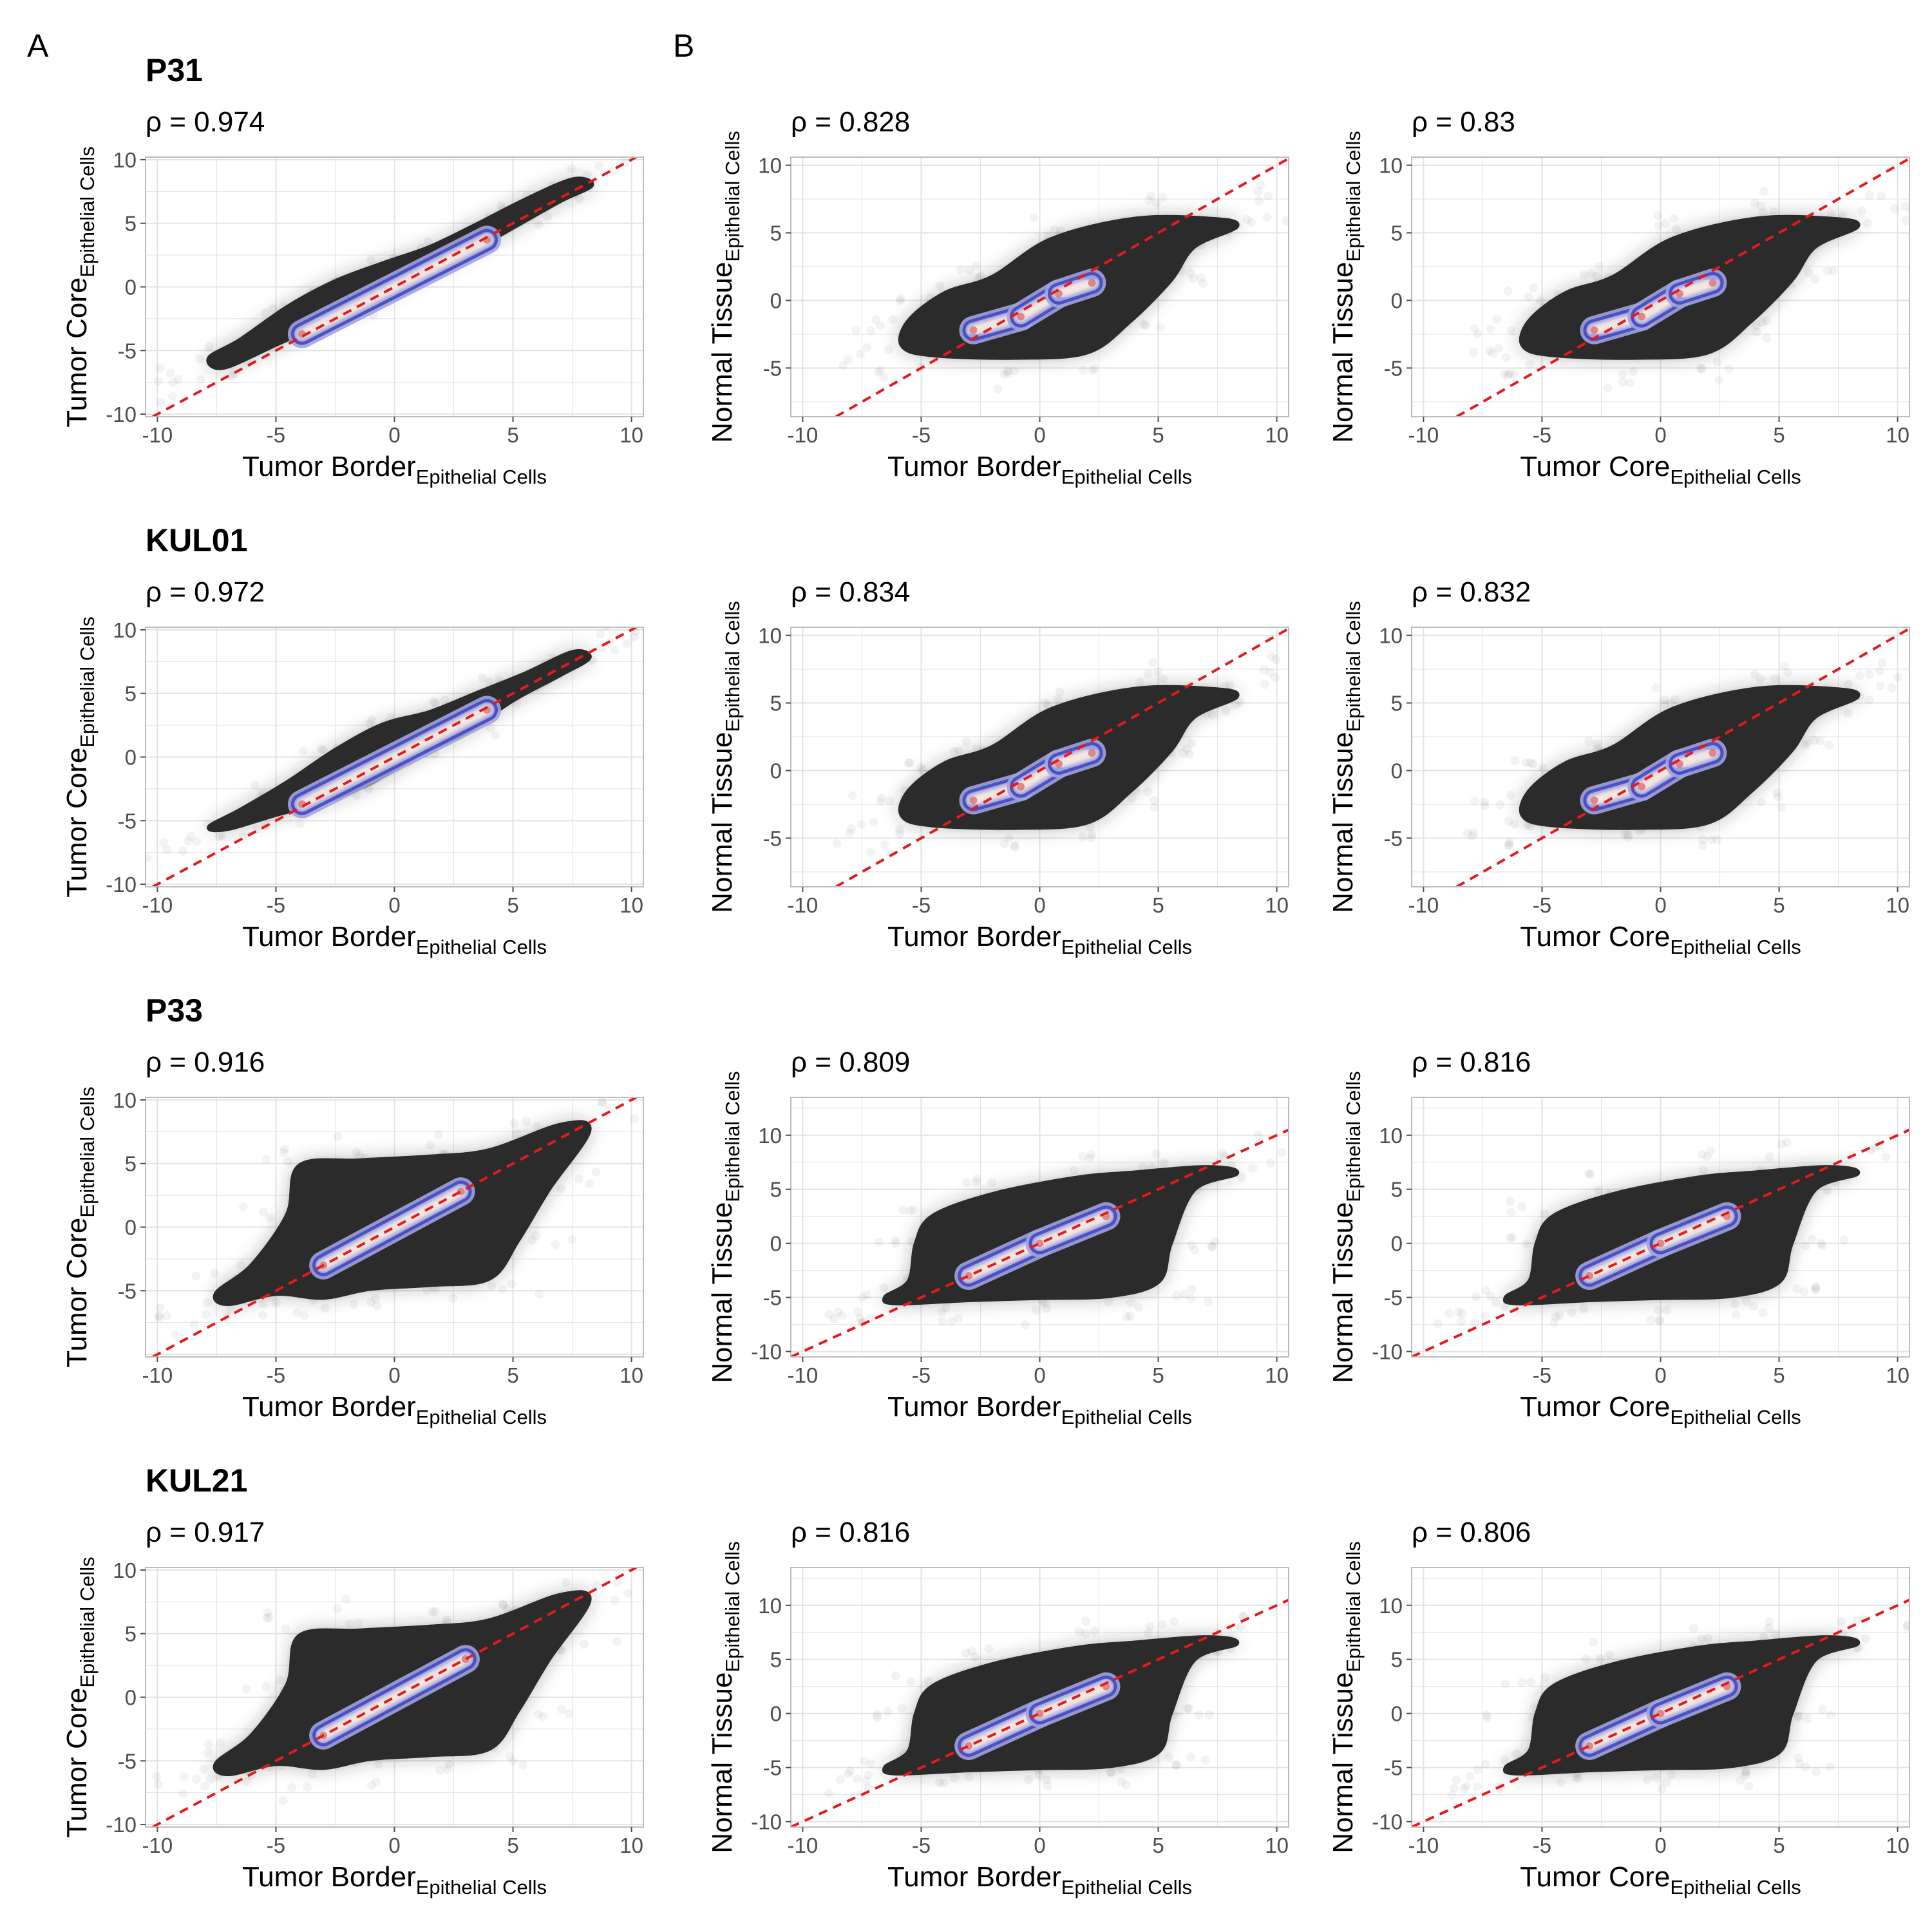 The image size is (1932, 1932). I want to click on correlation-label: ρ = 0.816, so click(850, 1533).